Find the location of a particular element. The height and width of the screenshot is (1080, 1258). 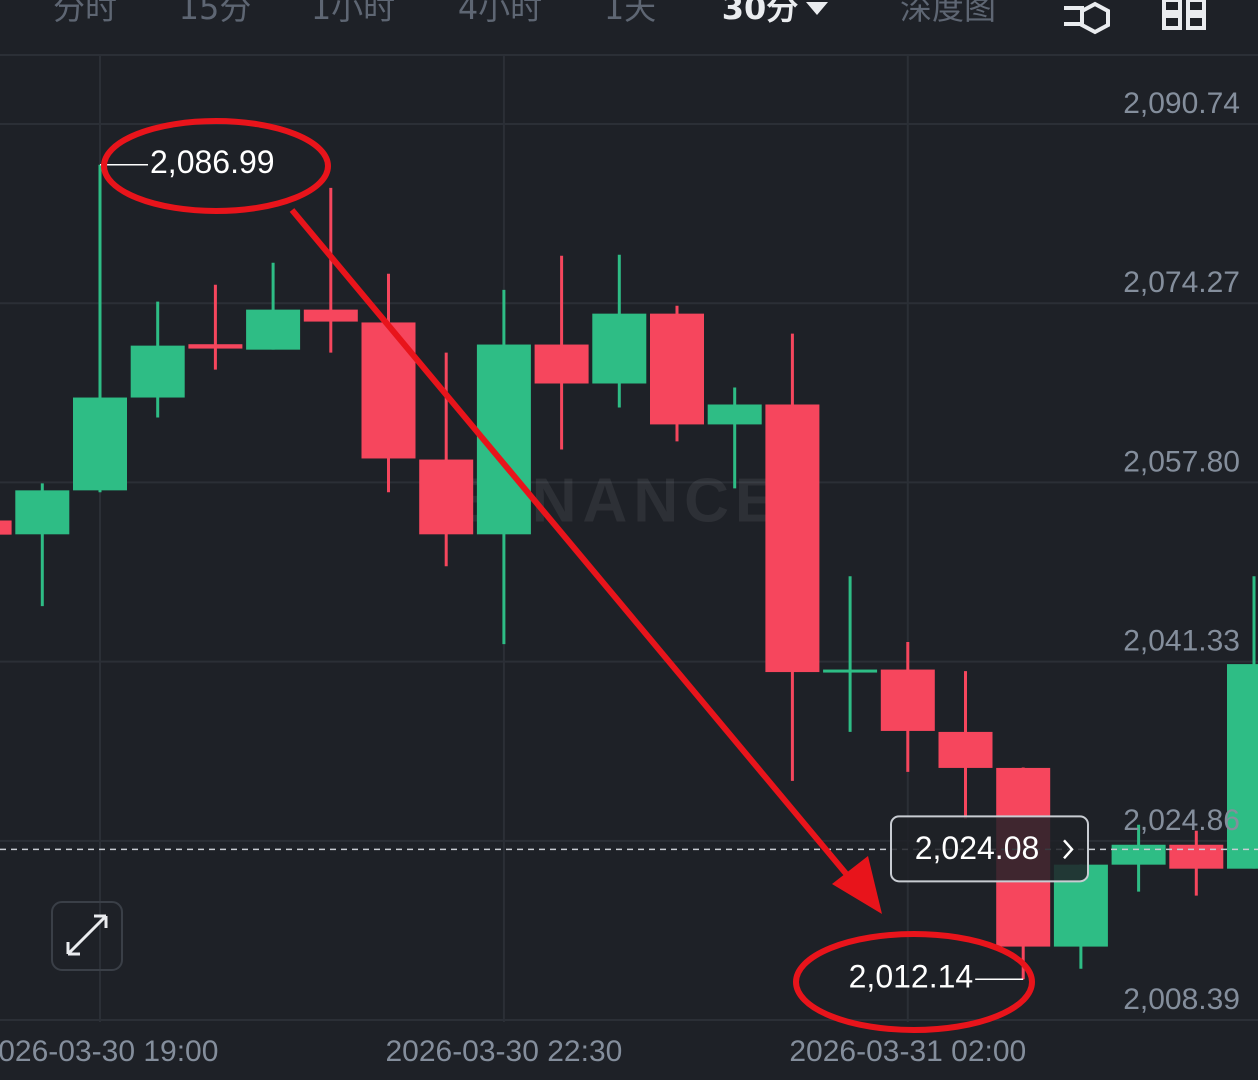

y-tick-label: 2,024.86 is located at coordinates (1181, 820).